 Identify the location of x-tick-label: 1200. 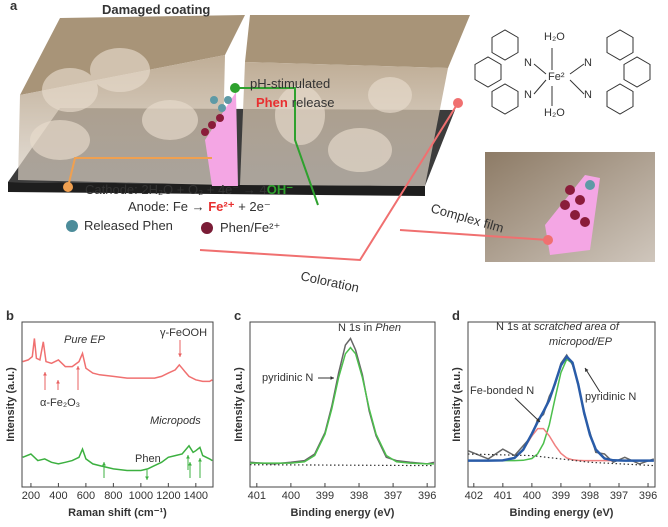
(168, 496).